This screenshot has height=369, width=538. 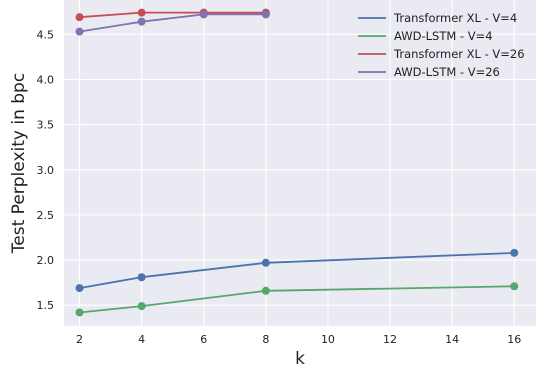 I want to click on y-tick-label: 1.5, so click(x=46, y=305).